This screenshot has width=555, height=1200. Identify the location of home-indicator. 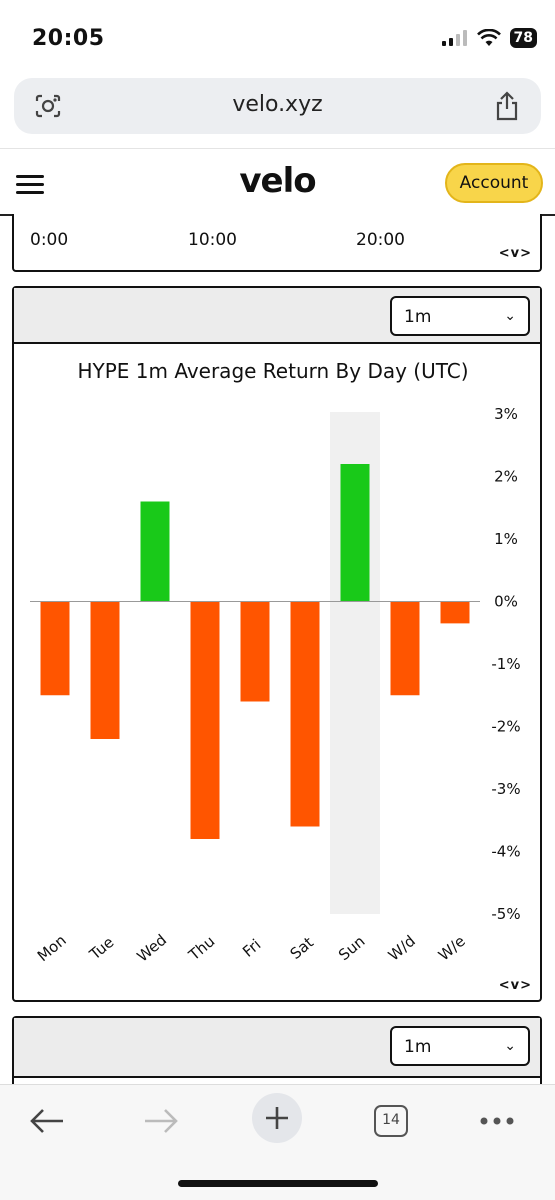
(278, 1183).